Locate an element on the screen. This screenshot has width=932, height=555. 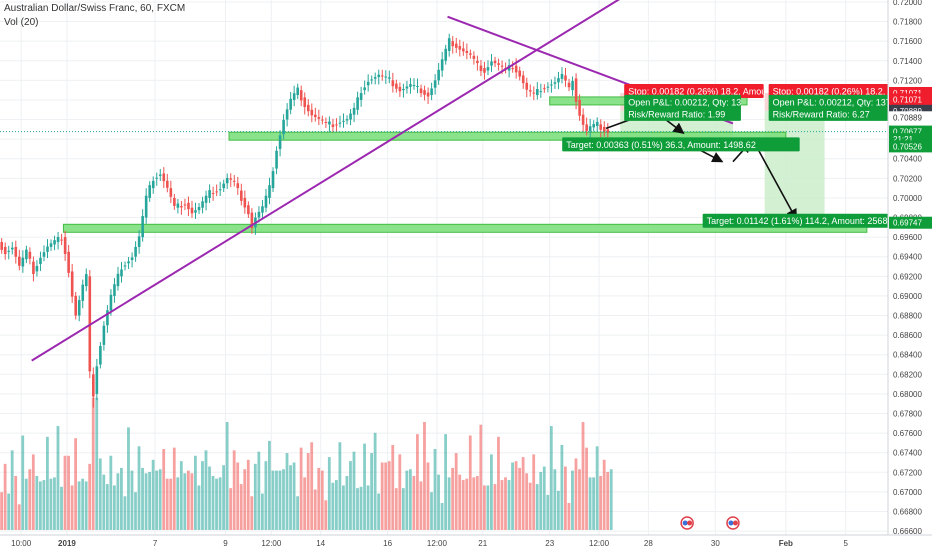
x-tick-label: 12:00 is located at coordinates (271, 543).